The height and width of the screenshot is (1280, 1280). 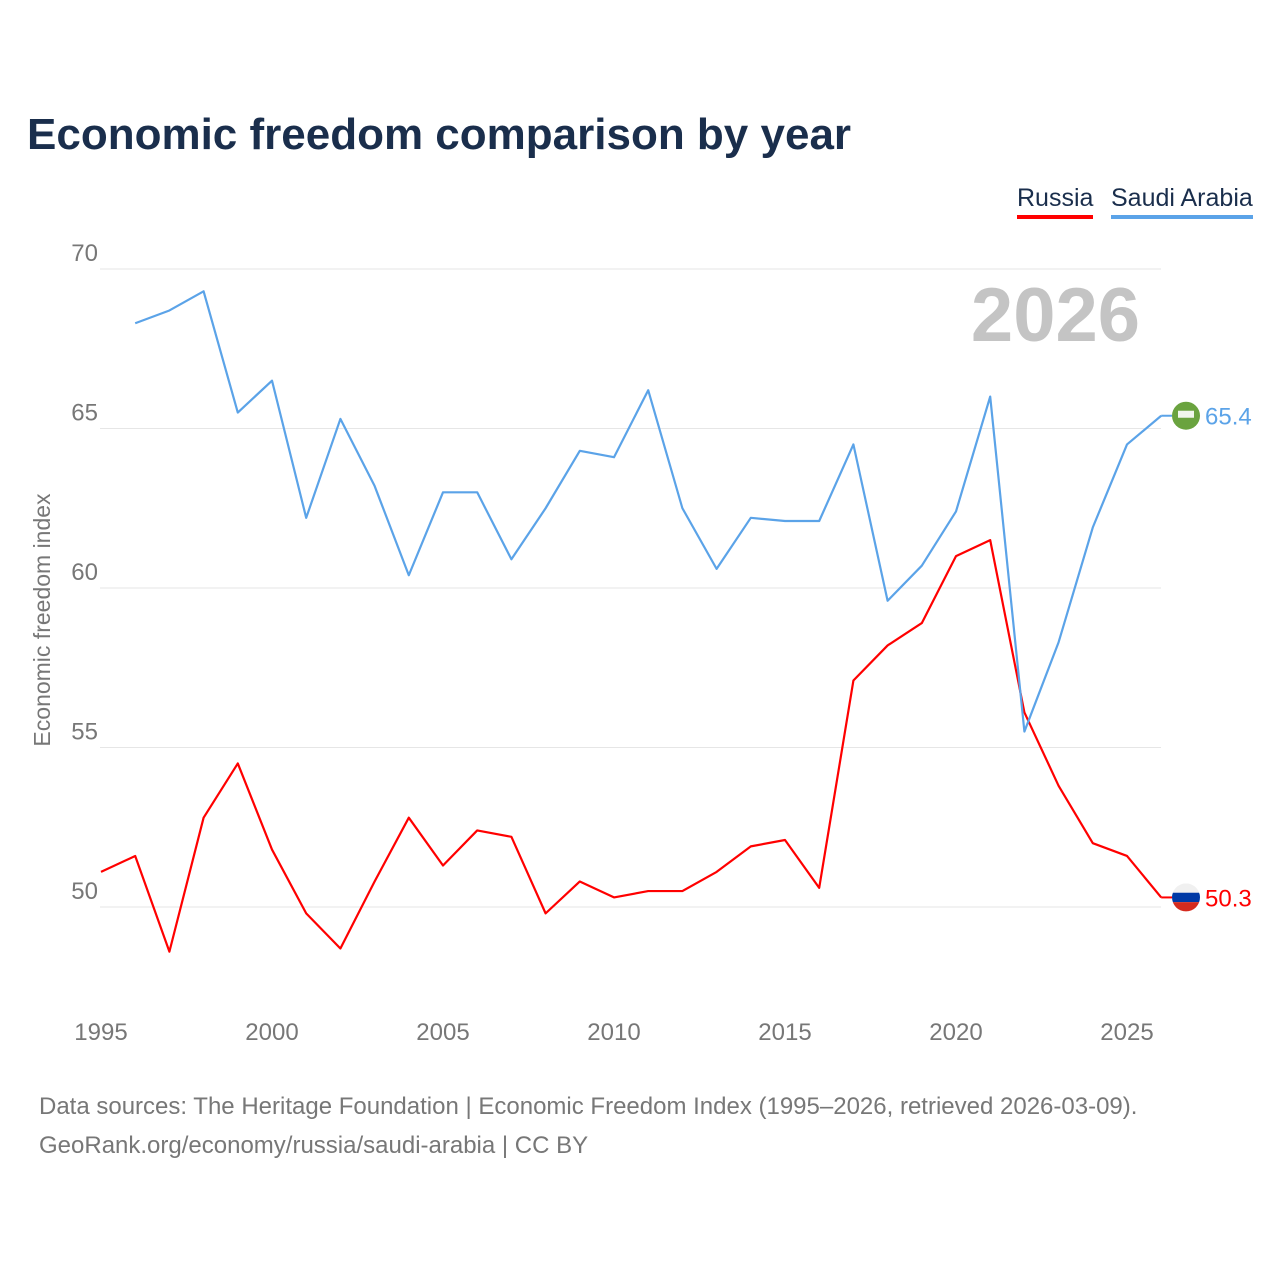 I want to click on year-watermark: 2026, so click(x=1055, y=315).